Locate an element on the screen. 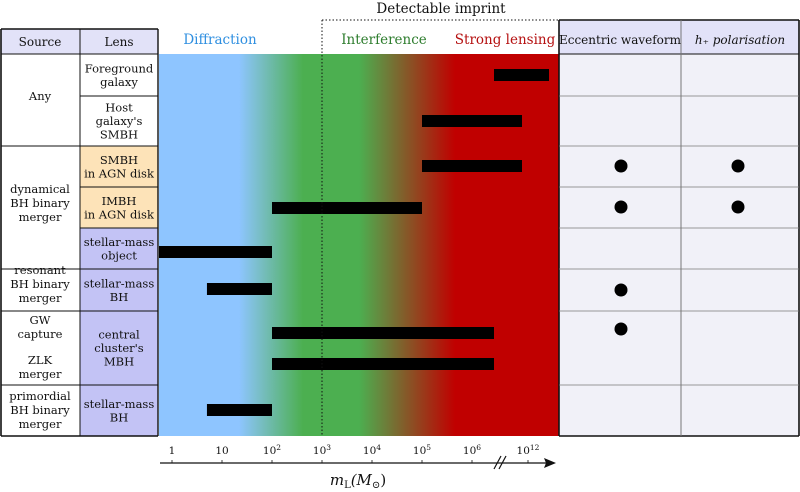 The width and height of the screenshot is (800, 492). source-label-4-1: merger is located at coordinates (40, 374).